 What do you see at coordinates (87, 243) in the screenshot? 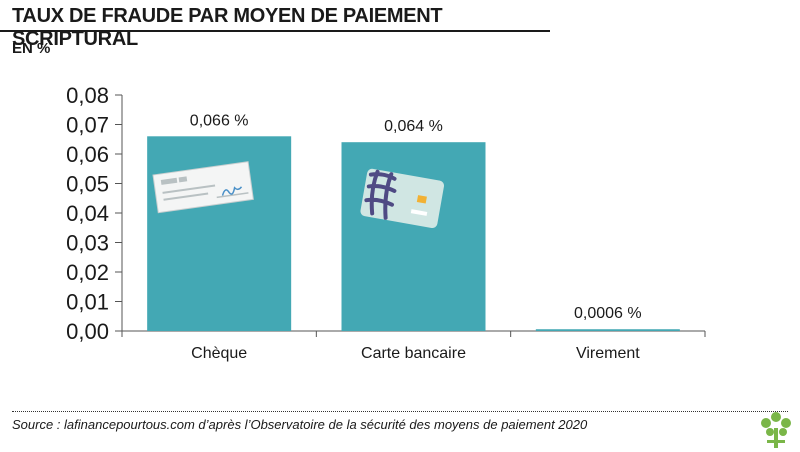
I see `y-tick-label: 0,03` at bounding box center [87, 243].